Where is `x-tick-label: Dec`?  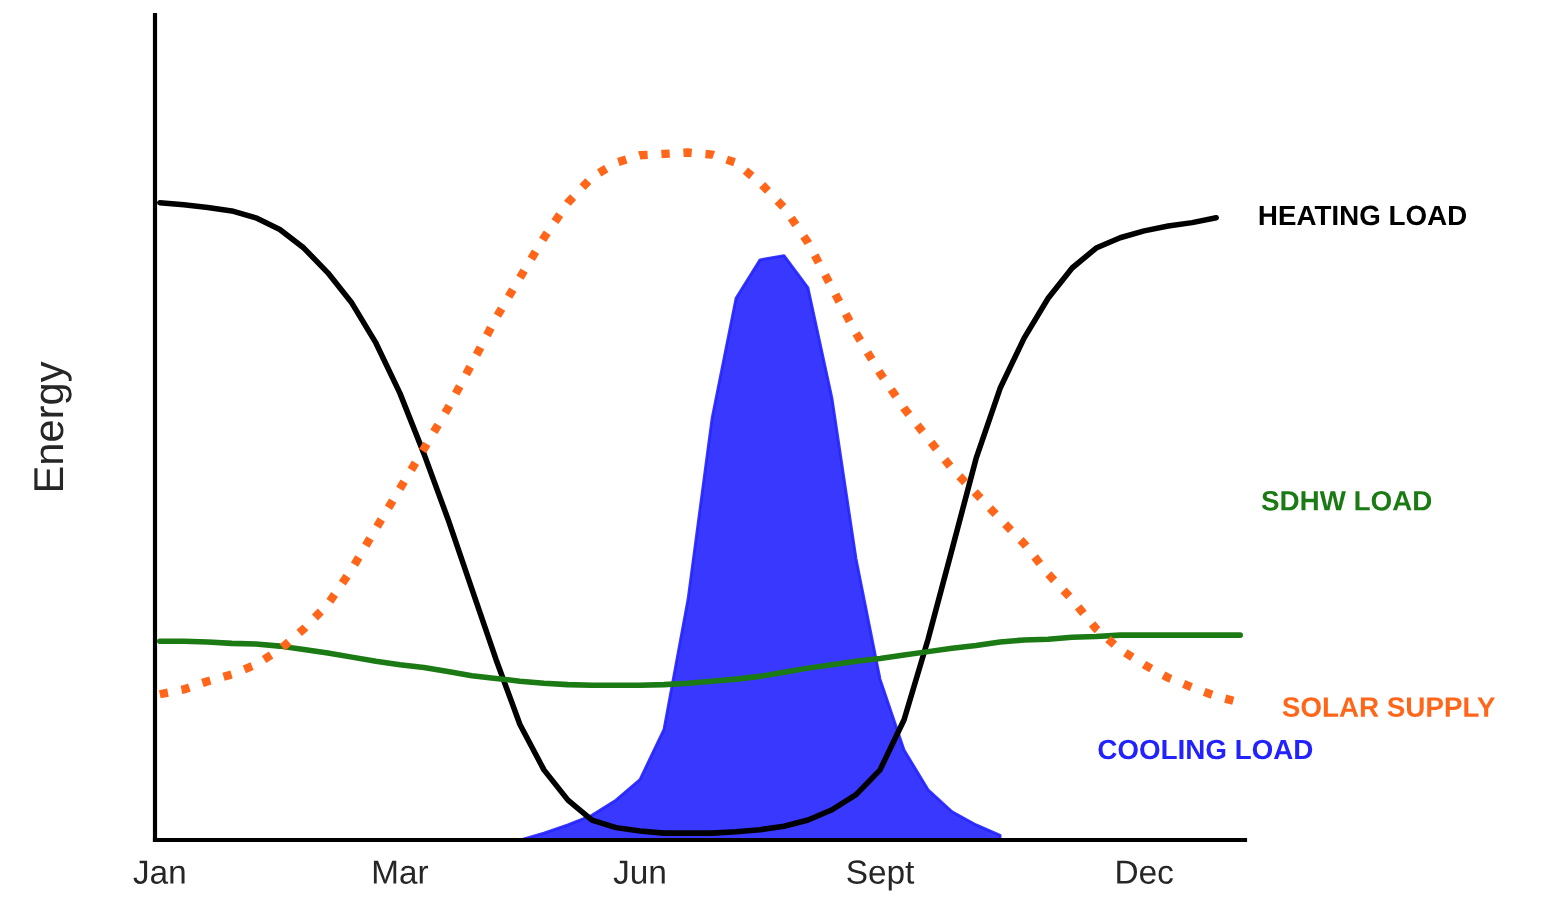 x-tick-label: Dec is located at coordinates (1145, 872).